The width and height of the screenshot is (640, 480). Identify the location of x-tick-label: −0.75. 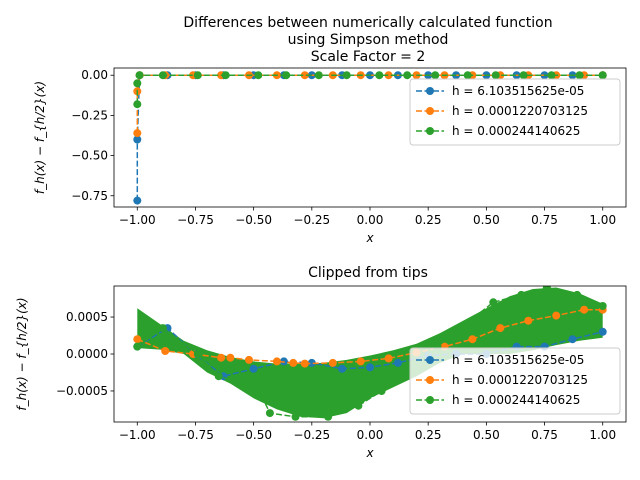
(195, 435).